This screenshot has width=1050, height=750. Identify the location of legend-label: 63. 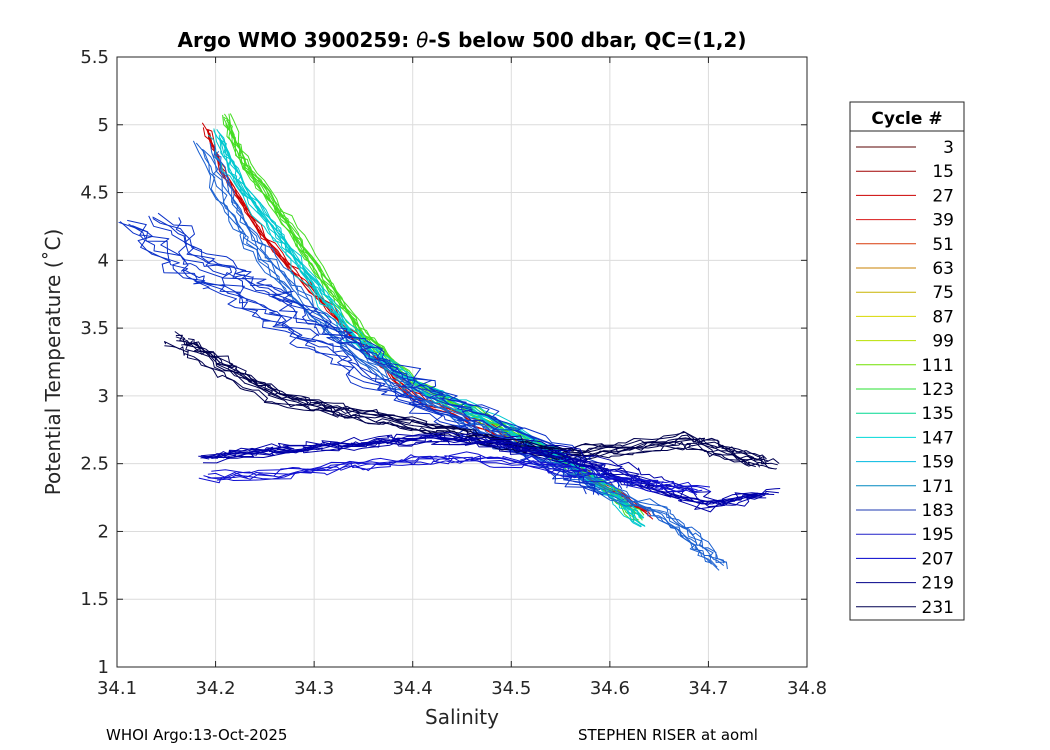
(943, 269).